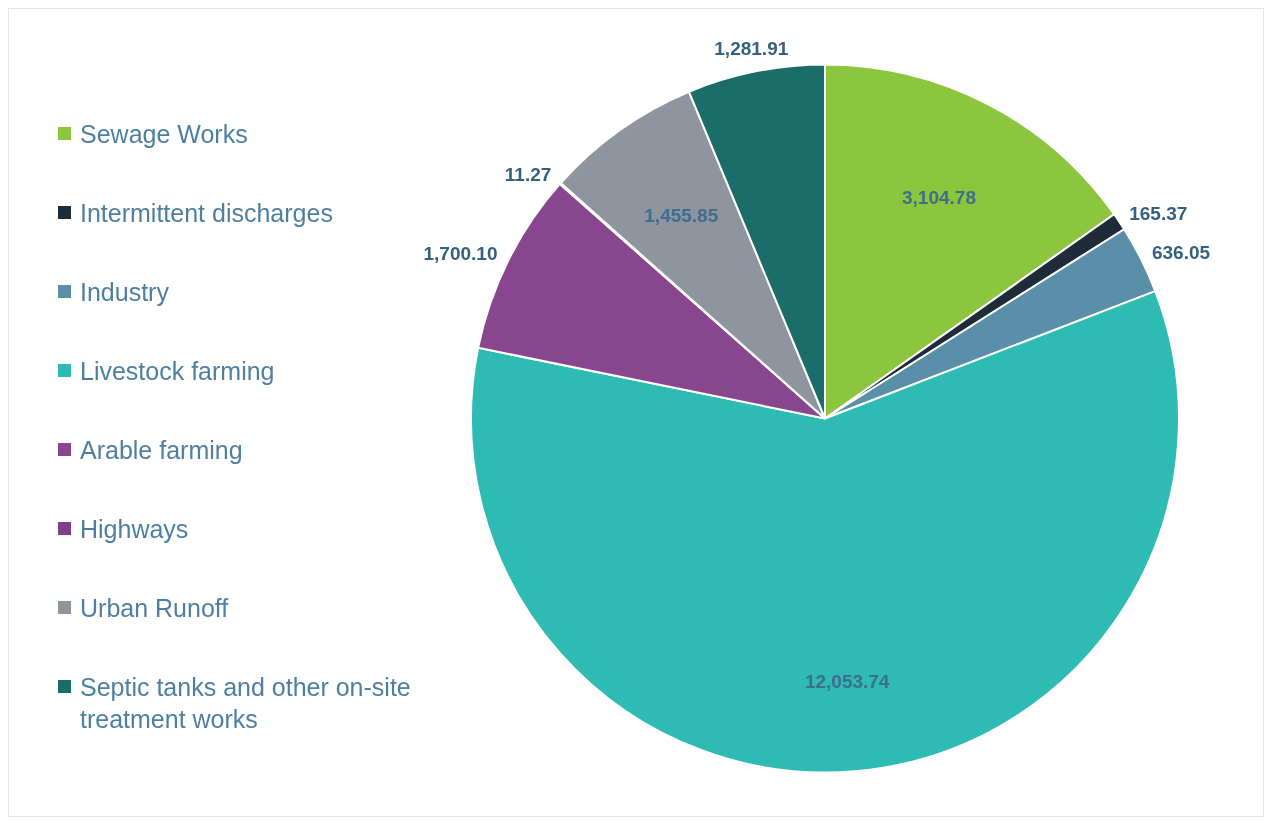 The height and width of the screenshot is (823, 1270). Describe the element at coordinates (164, 134) in the screenshot. I see `legend-label: Sewage Works` at that location.